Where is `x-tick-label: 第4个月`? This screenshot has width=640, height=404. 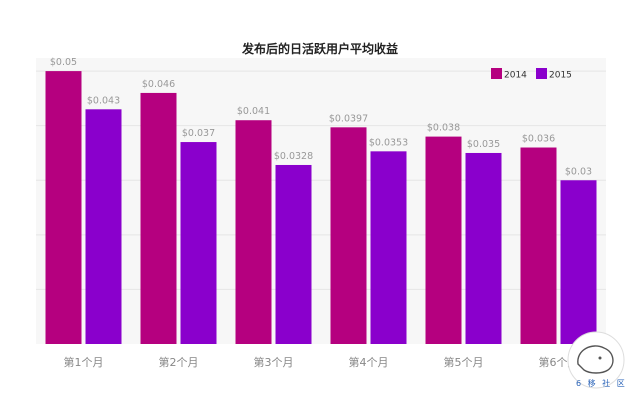
x-tick-label: 第4个月 is located at coordinates (369, 362).